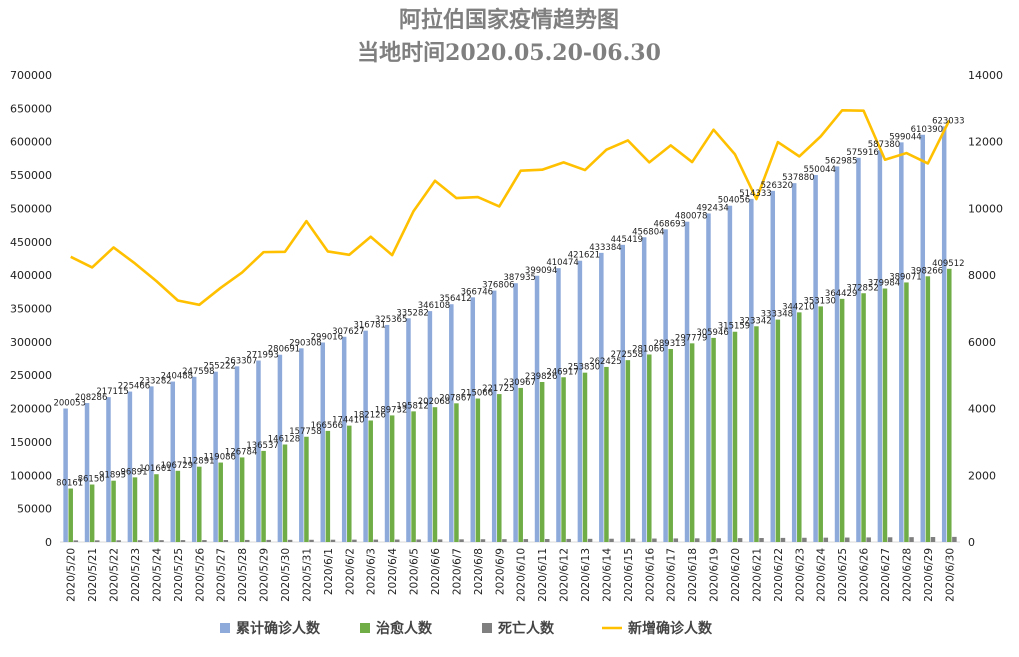  What do you see at coordinates (886, 575) in the screenshot?
I see `x-axis-tick-label: 2020/6/27` at bounding box center [886, 575].